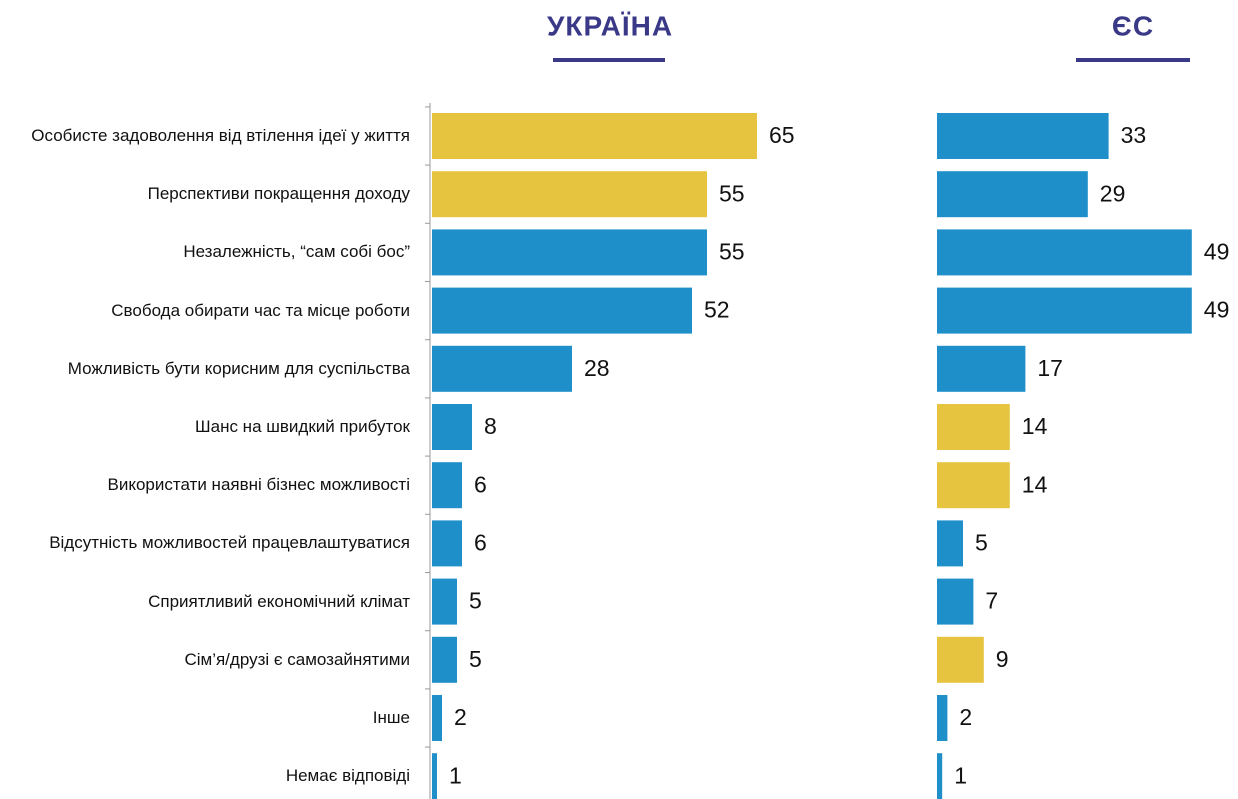 The image size is (1238, 799). Describe the element at coordinates (1113, 193) in the screenshot. I see `value-label: 29` at that location.